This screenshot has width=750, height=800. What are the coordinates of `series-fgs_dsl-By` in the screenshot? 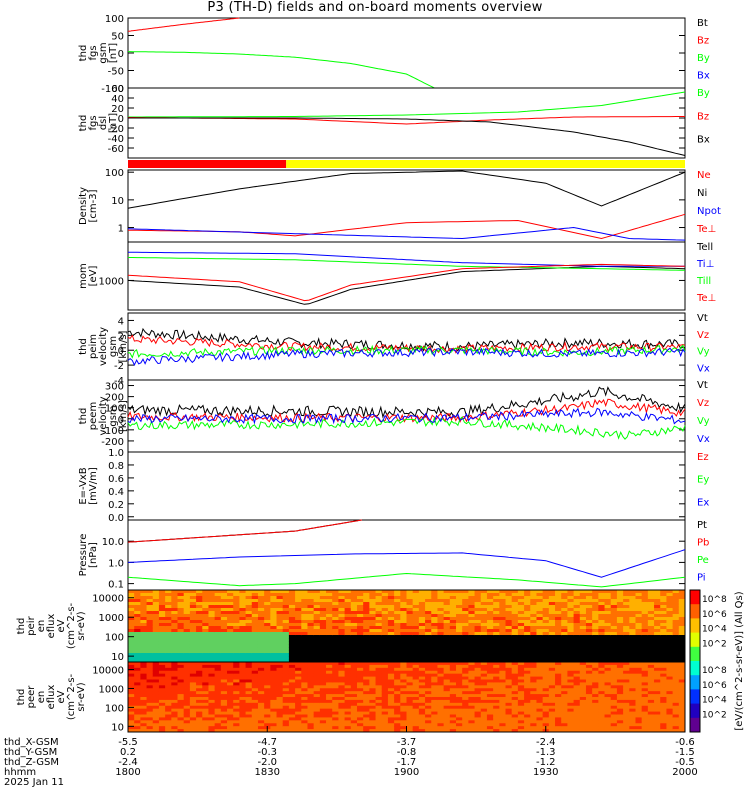 It's located at (407, 104).